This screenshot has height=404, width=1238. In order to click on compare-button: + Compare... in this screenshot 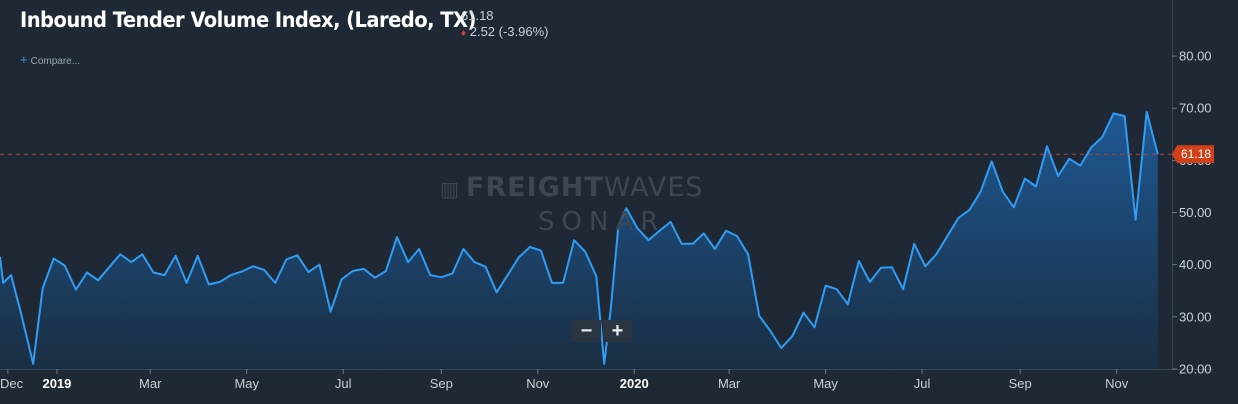, I will do `click(50, 59)`.